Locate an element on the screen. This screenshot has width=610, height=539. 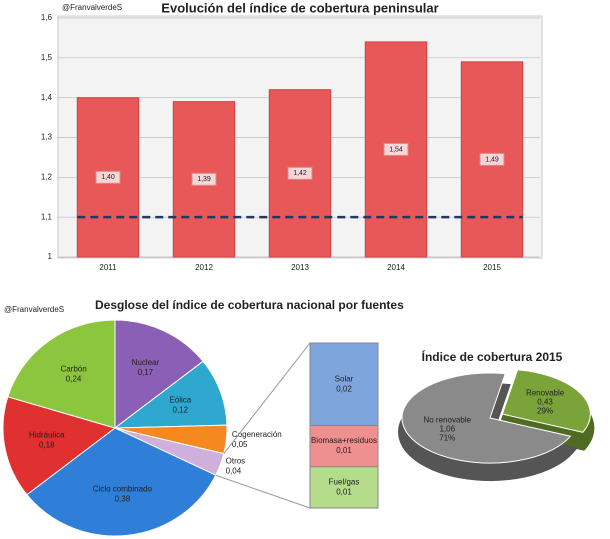
x-tick-label: 2011 is located at coordinates (108, 267).